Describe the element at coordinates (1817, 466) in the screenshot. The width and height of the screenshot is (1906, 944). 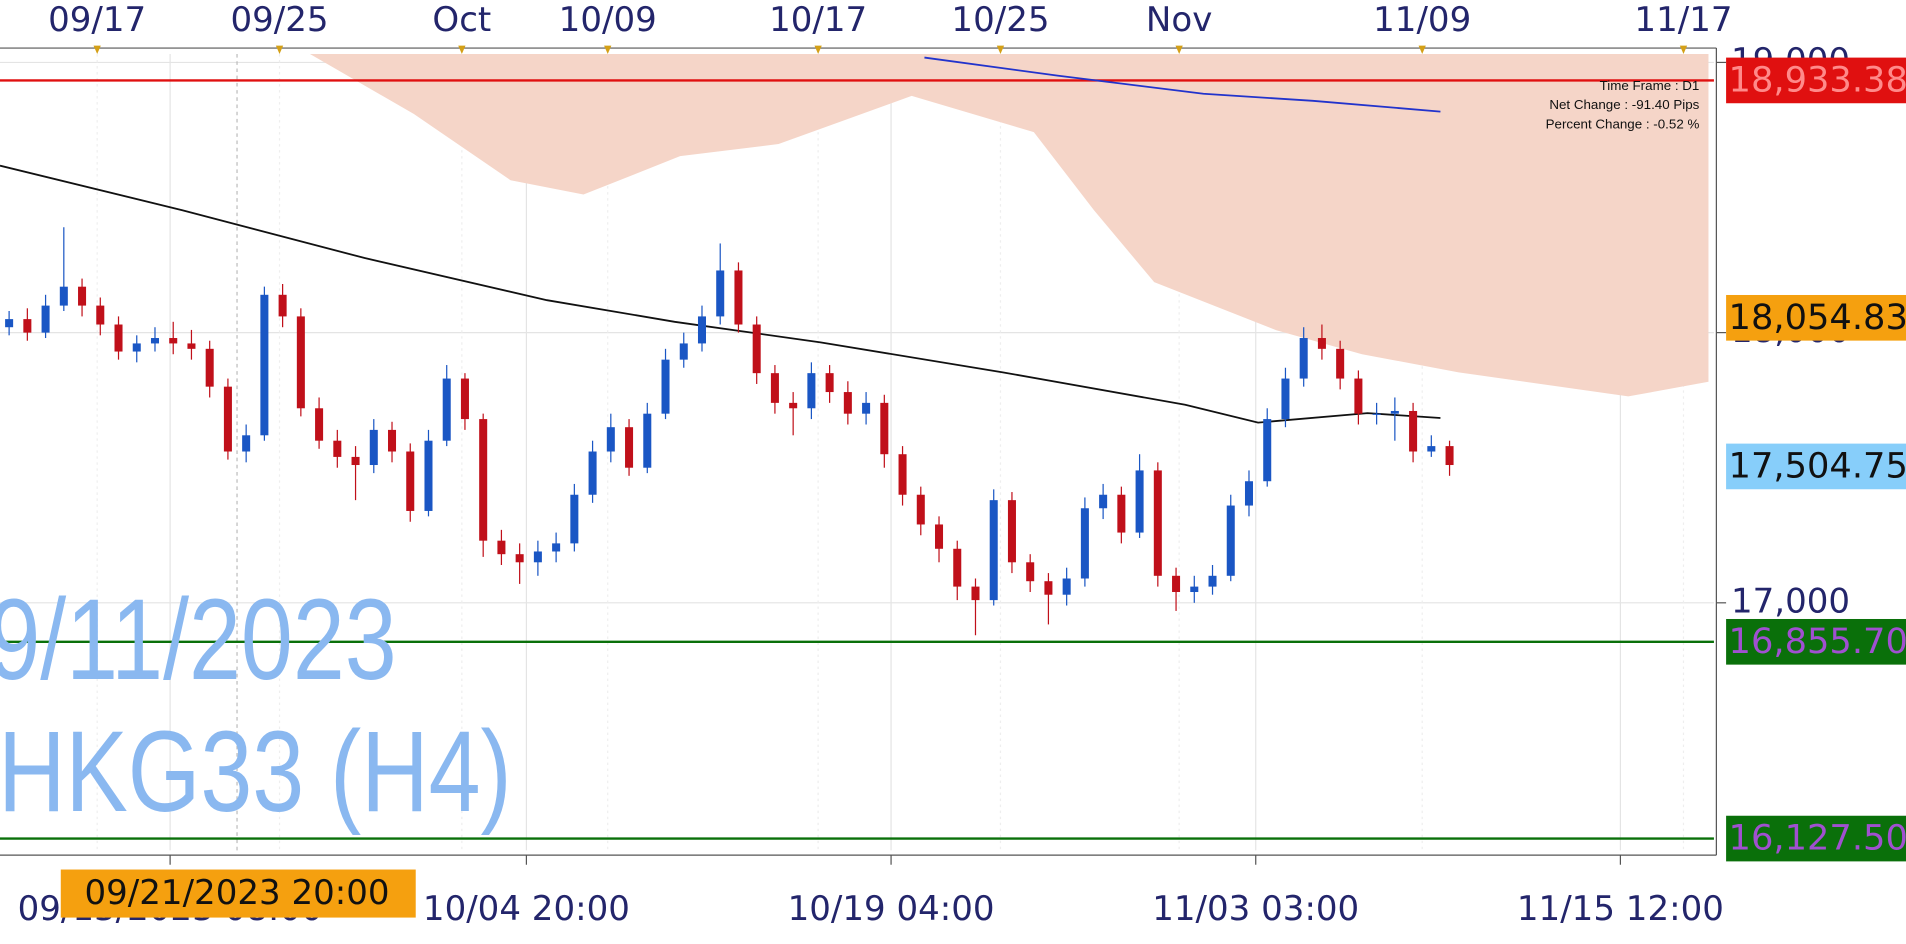
I see `price-tag-label: 17,504.75` at that location.